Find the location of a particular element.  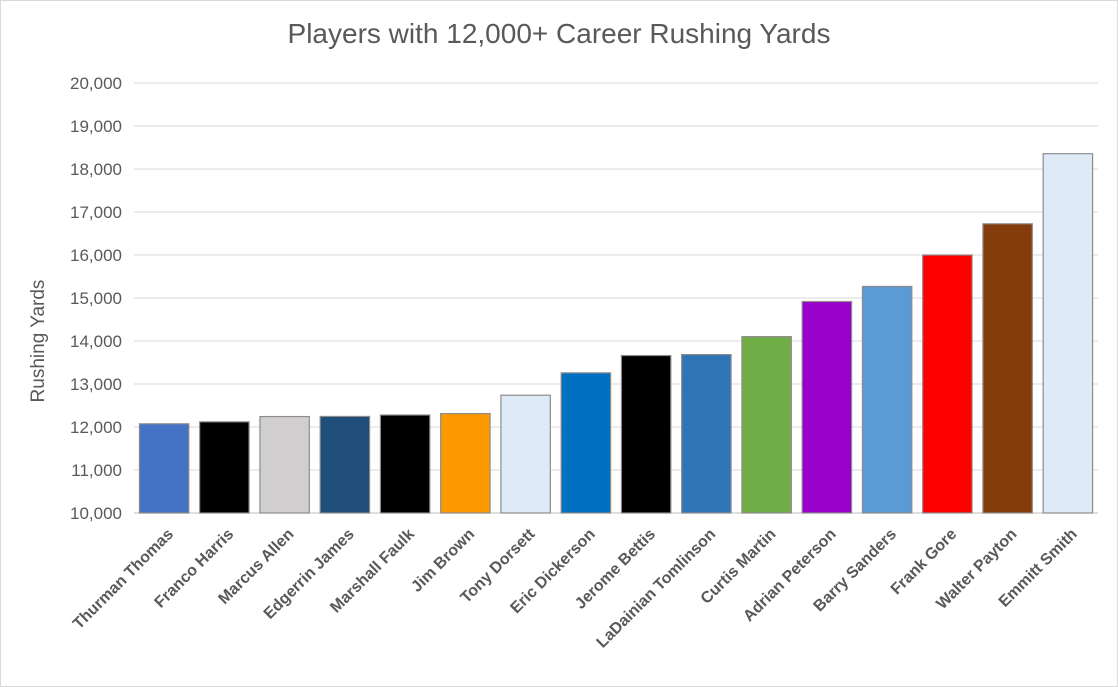

y-tick-label: 15,000 is located at coordinates (96, 298).